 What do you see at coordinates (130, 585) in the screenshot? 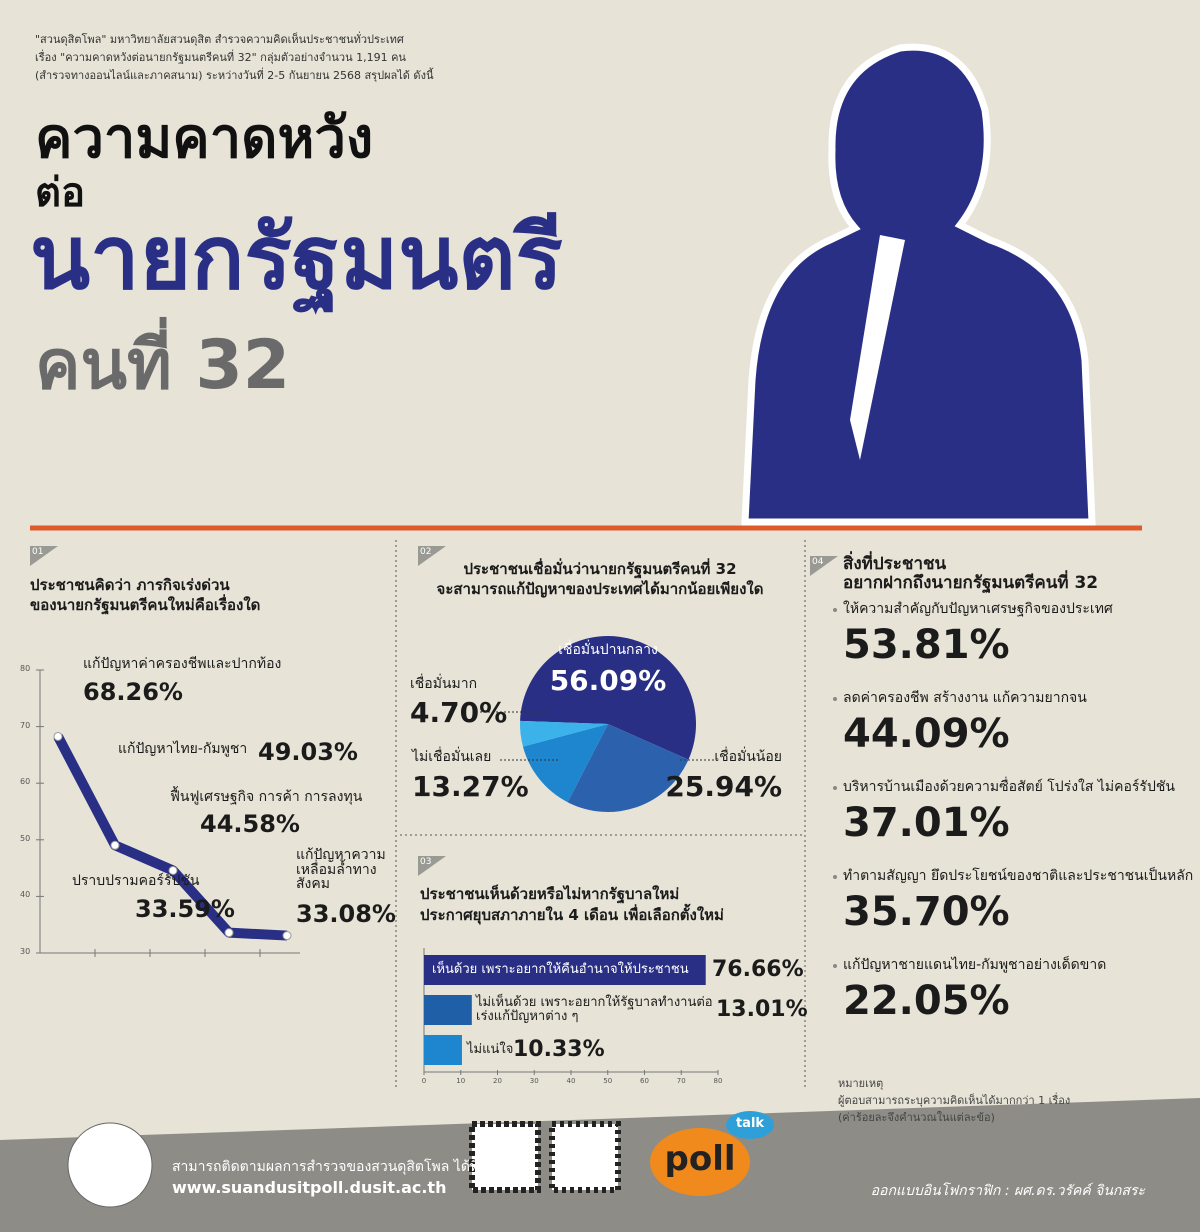
I see `section-title: ประชาชนคิดว่า ภารกิจเร่งด่วน` at bounding box center [130, 585].